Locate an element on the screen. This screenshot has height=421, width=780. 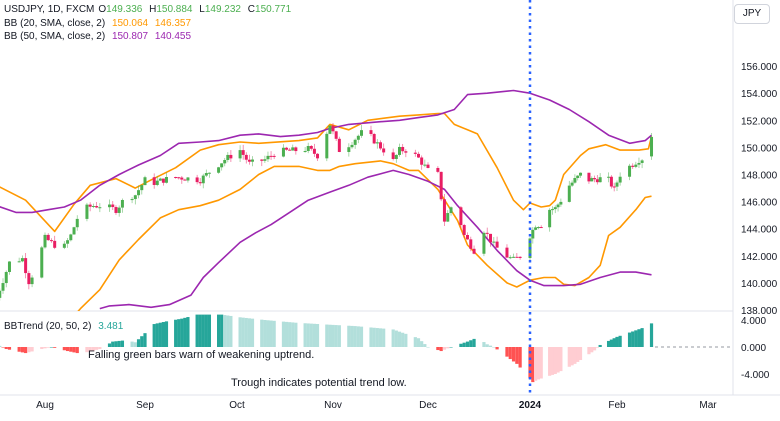
time-tick-label: Oct is located at coordinates (237, 405).